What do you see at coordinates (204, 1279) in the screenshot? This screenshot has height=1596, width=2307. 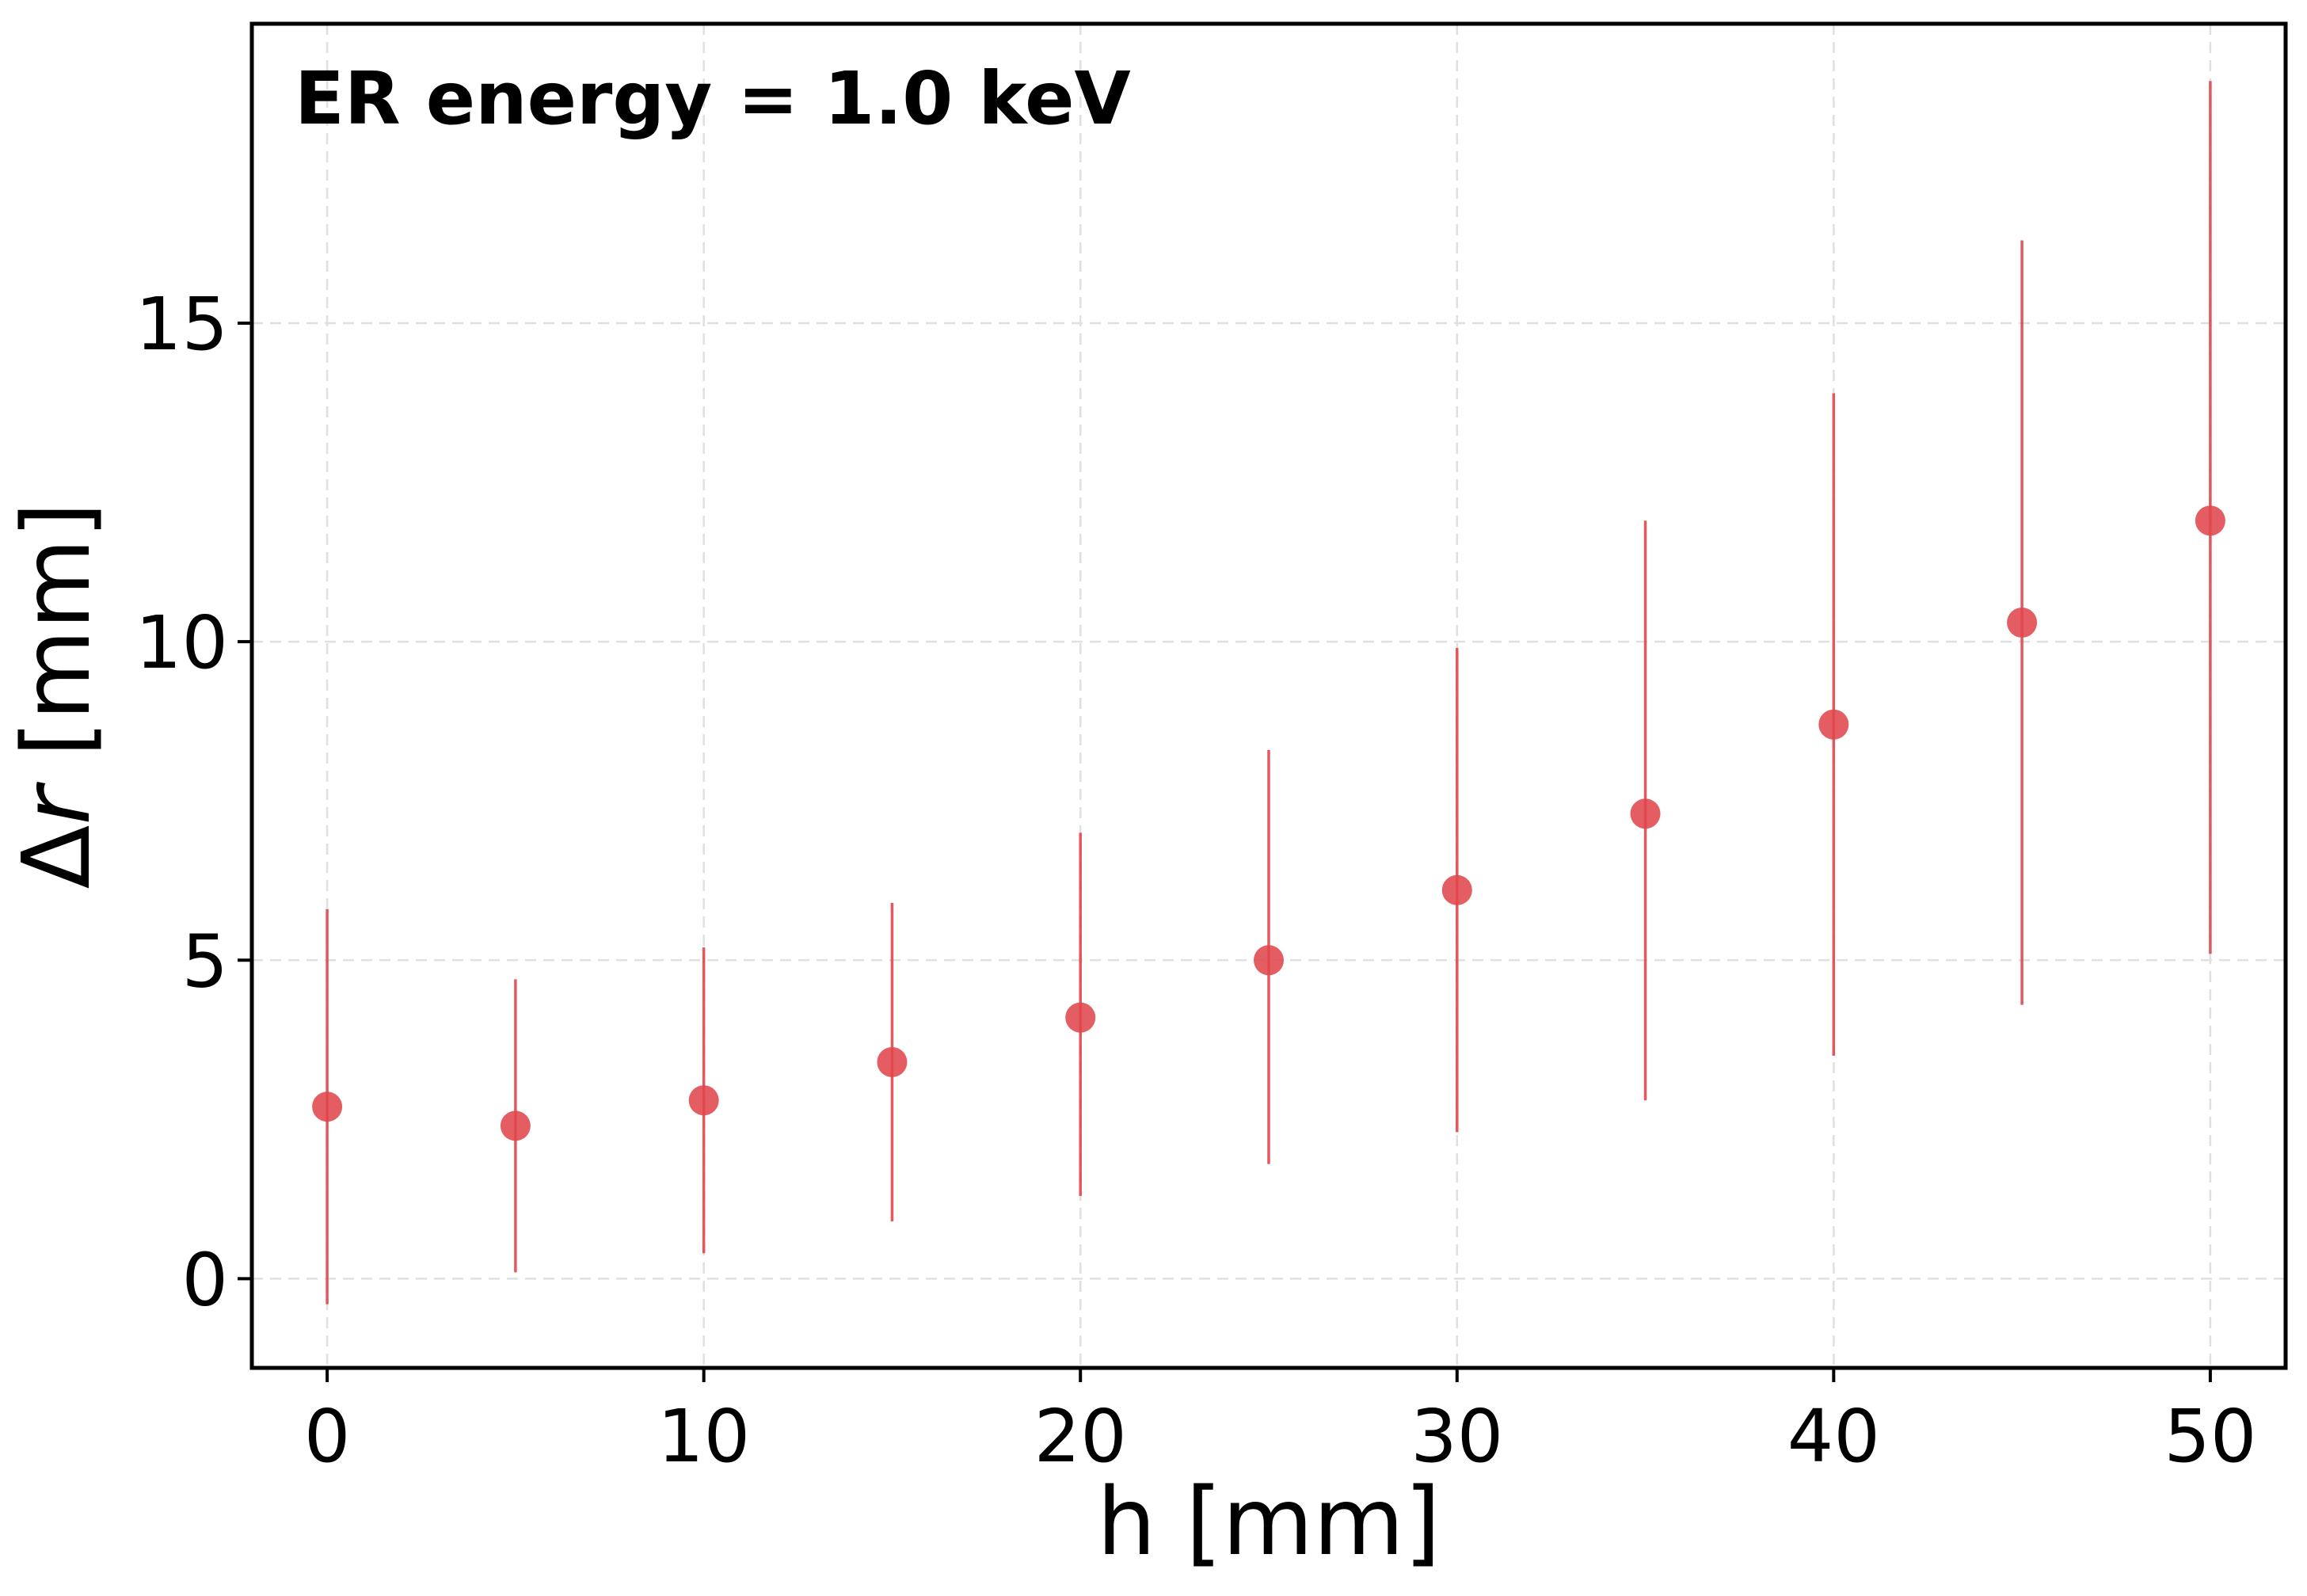 I see `y-tick-label: 0` at bounding box center [204, 1279].